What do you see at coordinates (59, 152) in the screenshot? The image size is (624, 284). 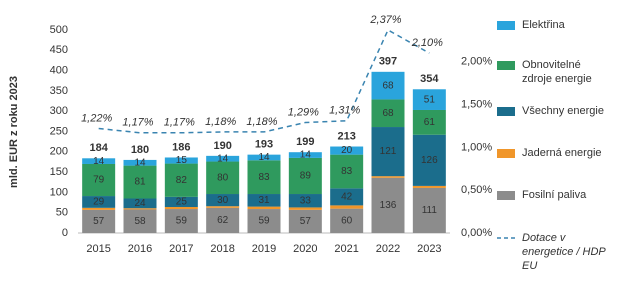 I see `y-tick-label: 200` at bounding box center [59, 152].